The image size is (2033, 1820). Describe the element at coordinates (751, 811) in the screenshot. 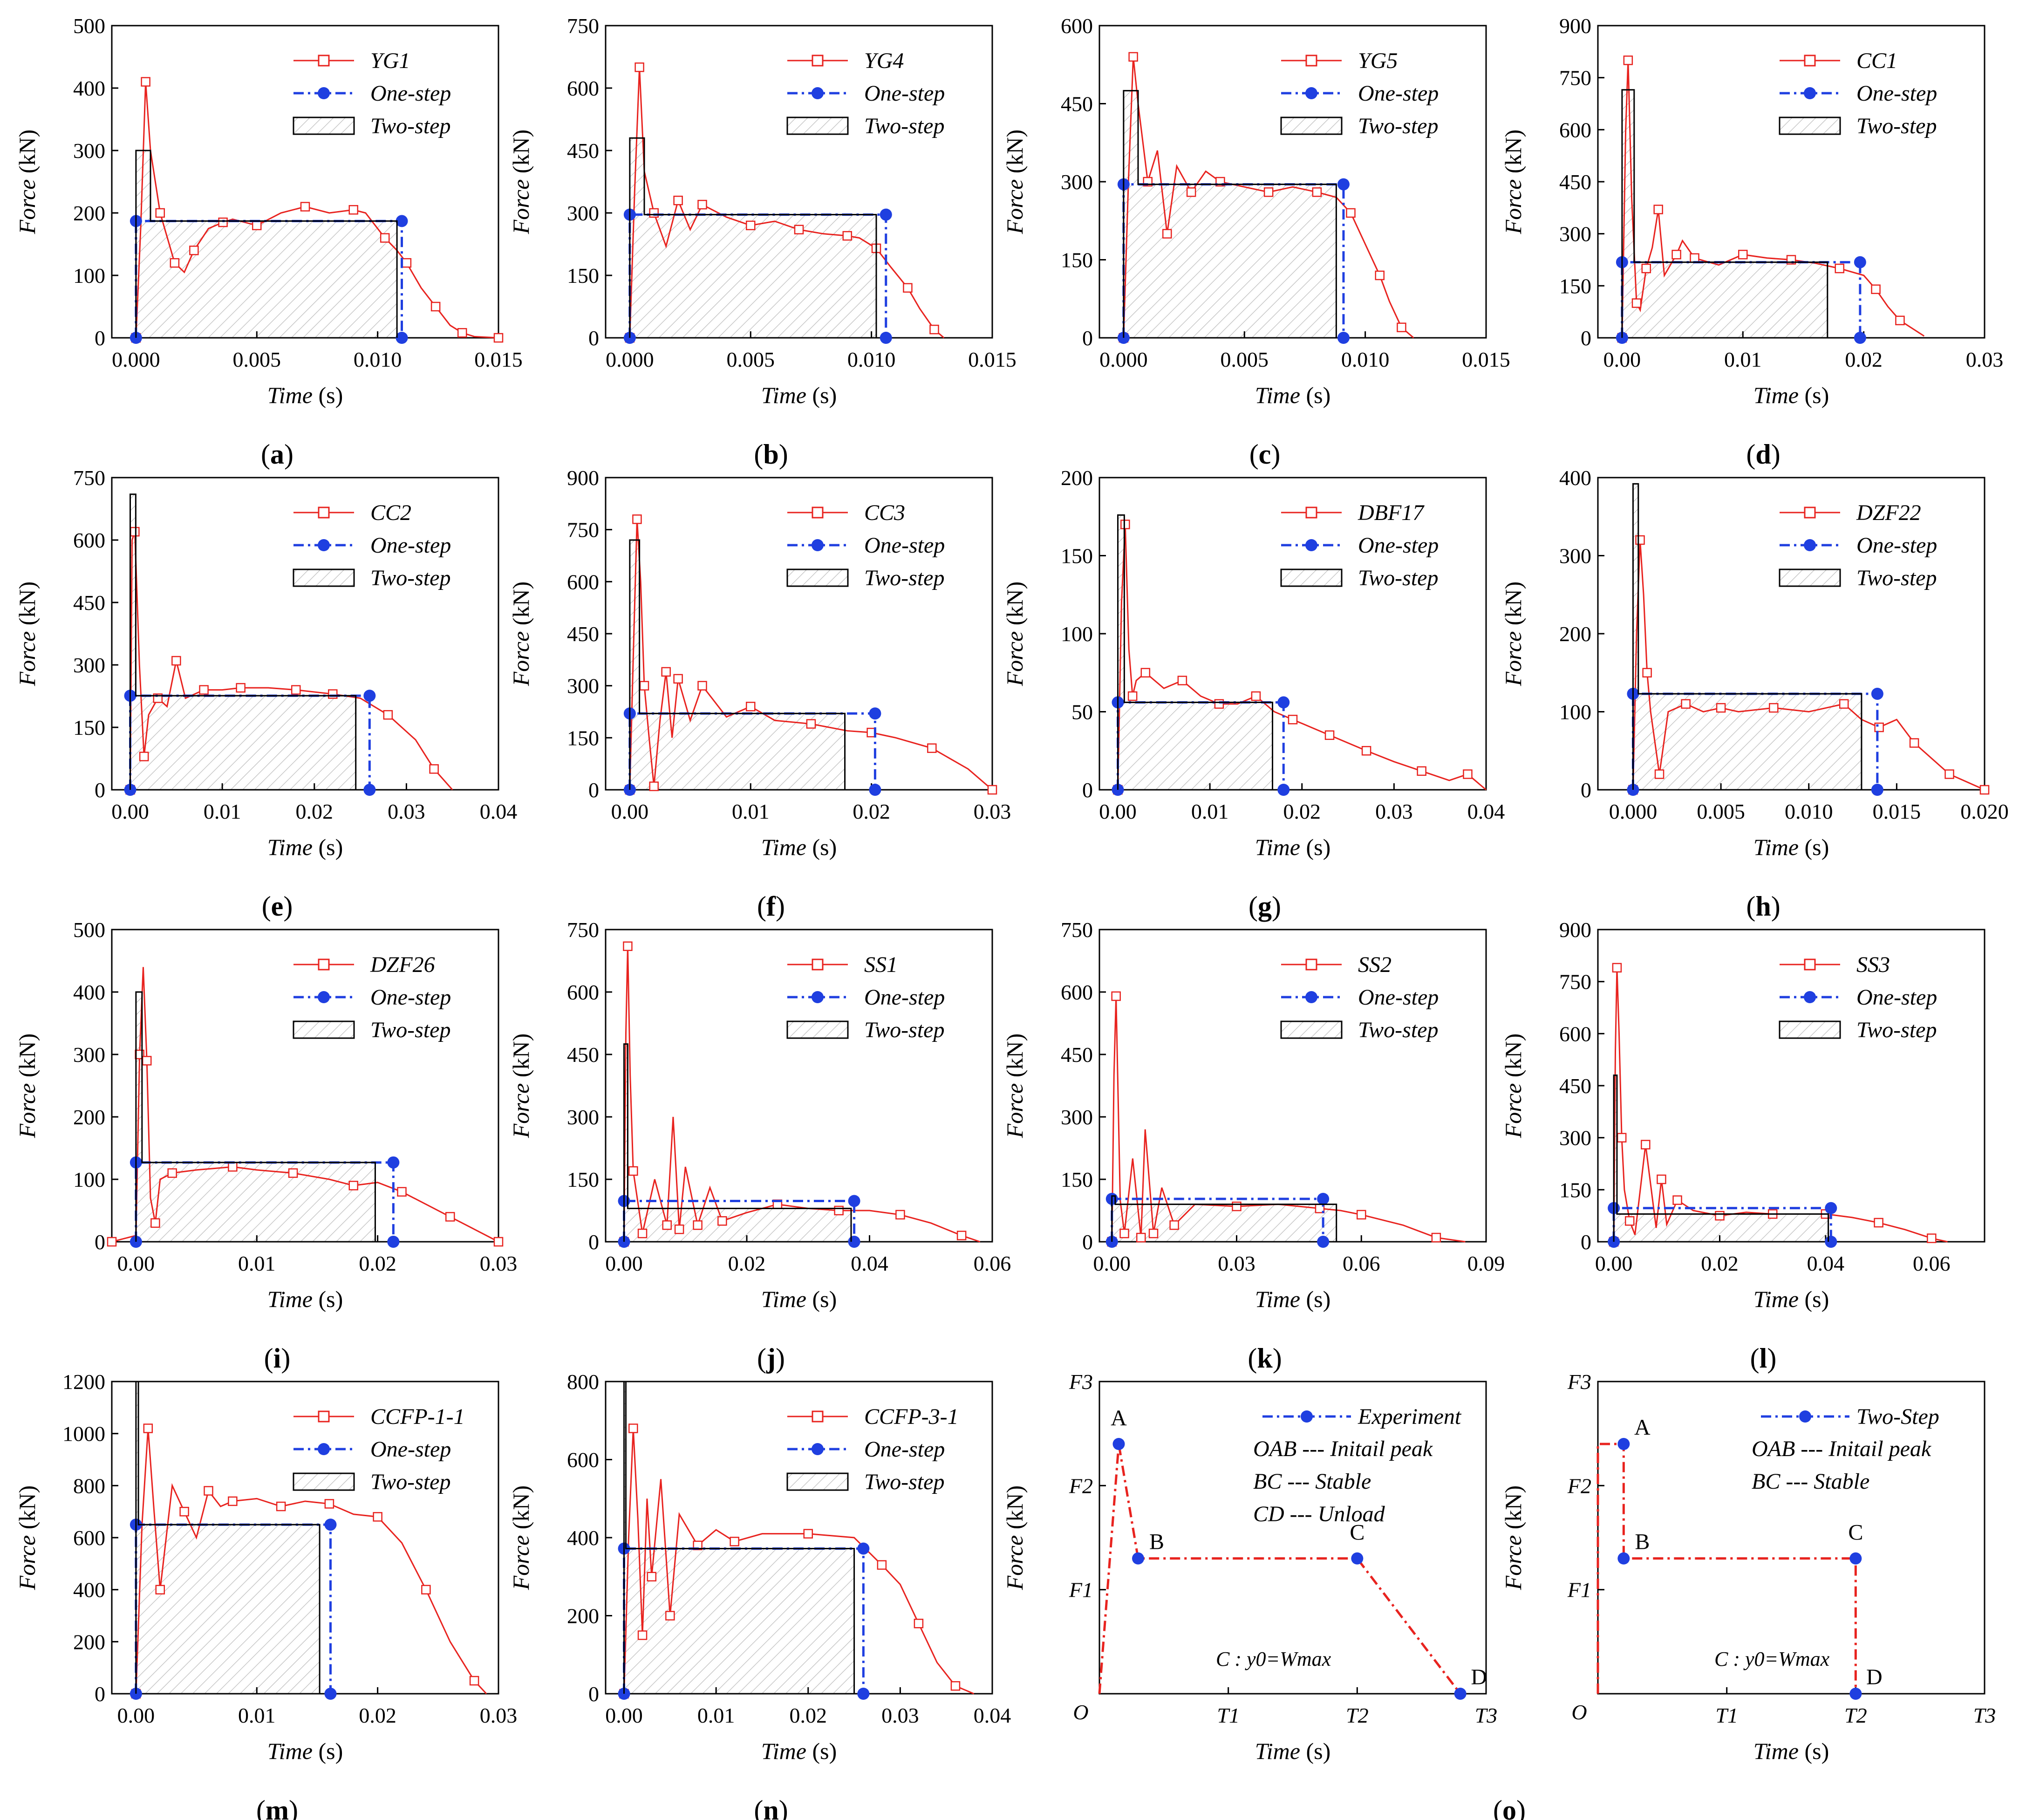

I see `x-tick-label: 0.01` at that location.